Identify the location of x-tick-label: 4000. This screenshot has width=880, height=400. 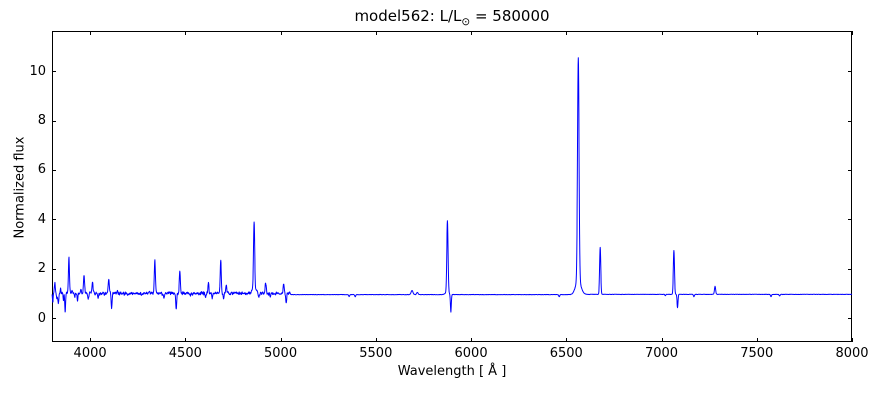
(90, 353).